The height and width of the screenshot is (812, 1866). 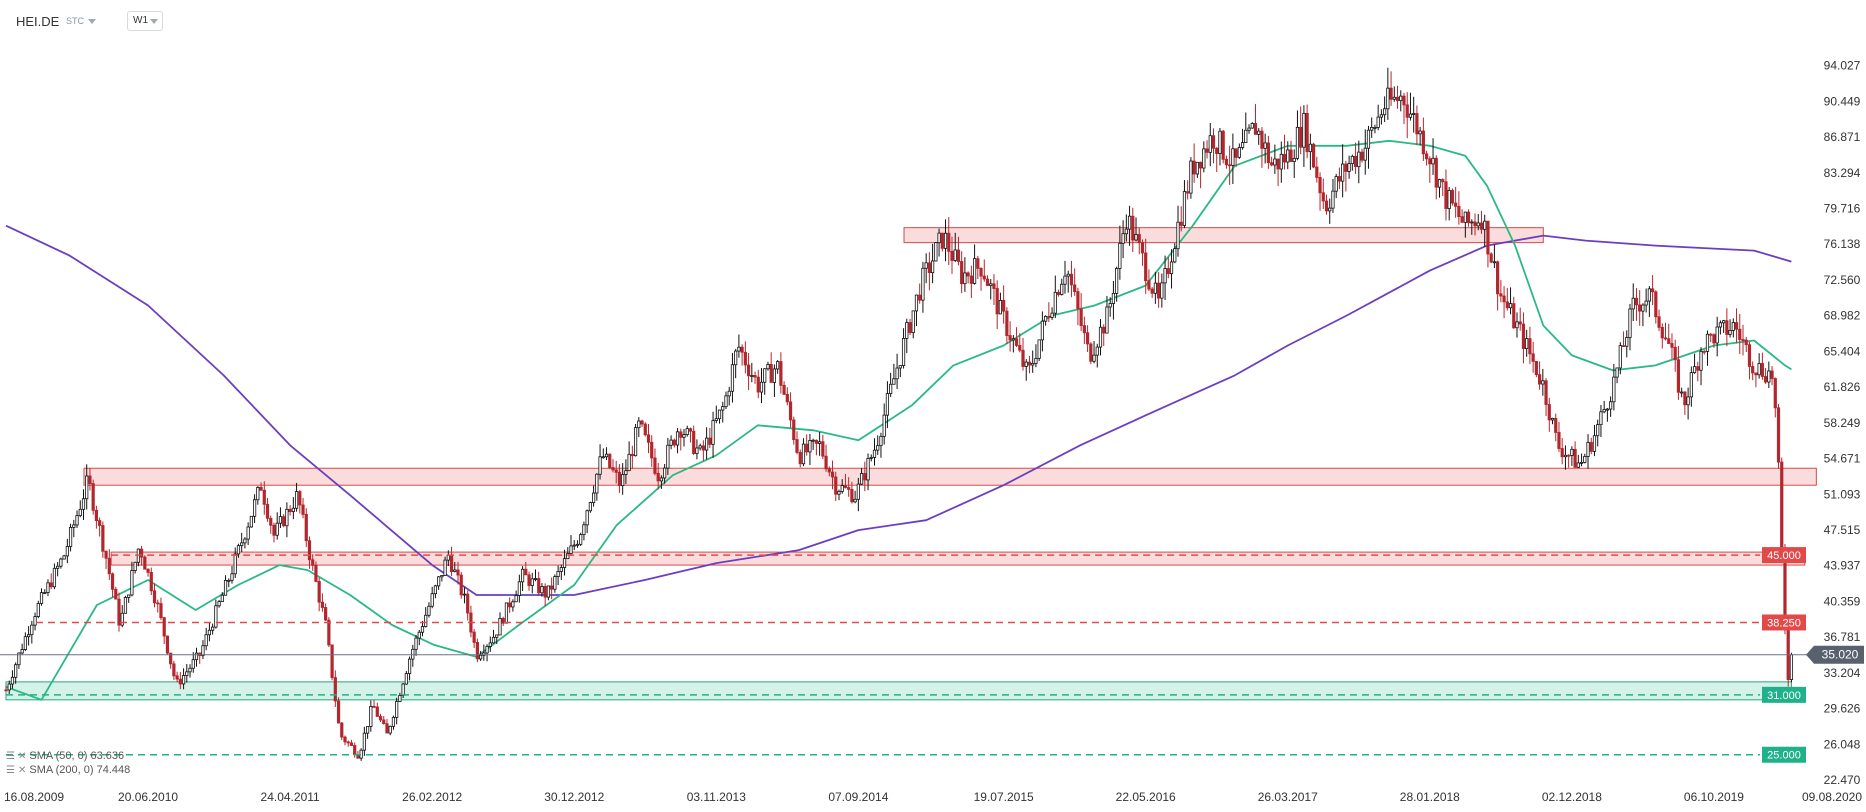 I want to click on y-tick-label: 36.781, so click(x=1842, y=637).